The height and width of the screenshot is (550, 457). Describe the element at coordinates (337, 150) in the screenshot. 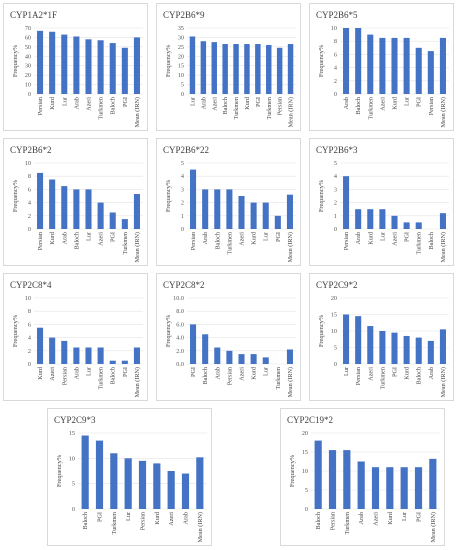

I see `chart-title: CYP2B6*3` at that location.